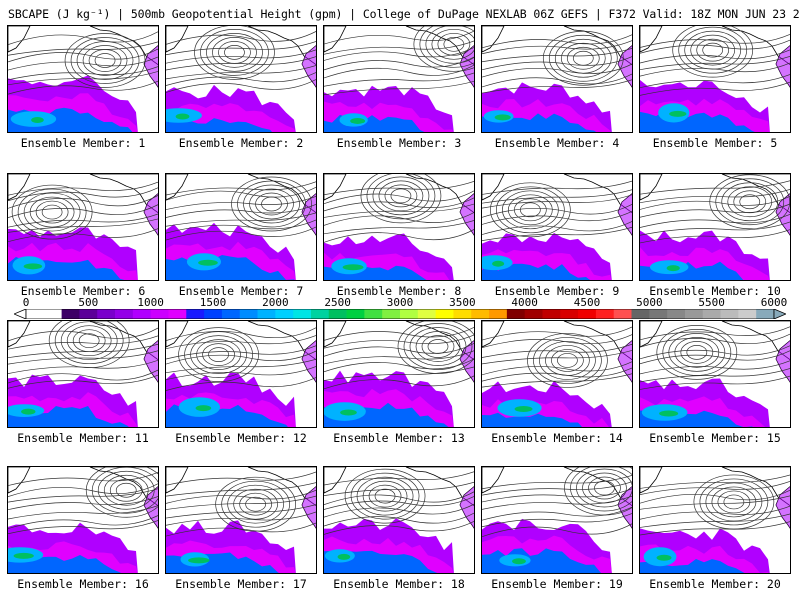  Describe the element at coordinates (399, 143) in the screenshot. I see `ensemble-member-label: Ensemble Member: 3` at that location.